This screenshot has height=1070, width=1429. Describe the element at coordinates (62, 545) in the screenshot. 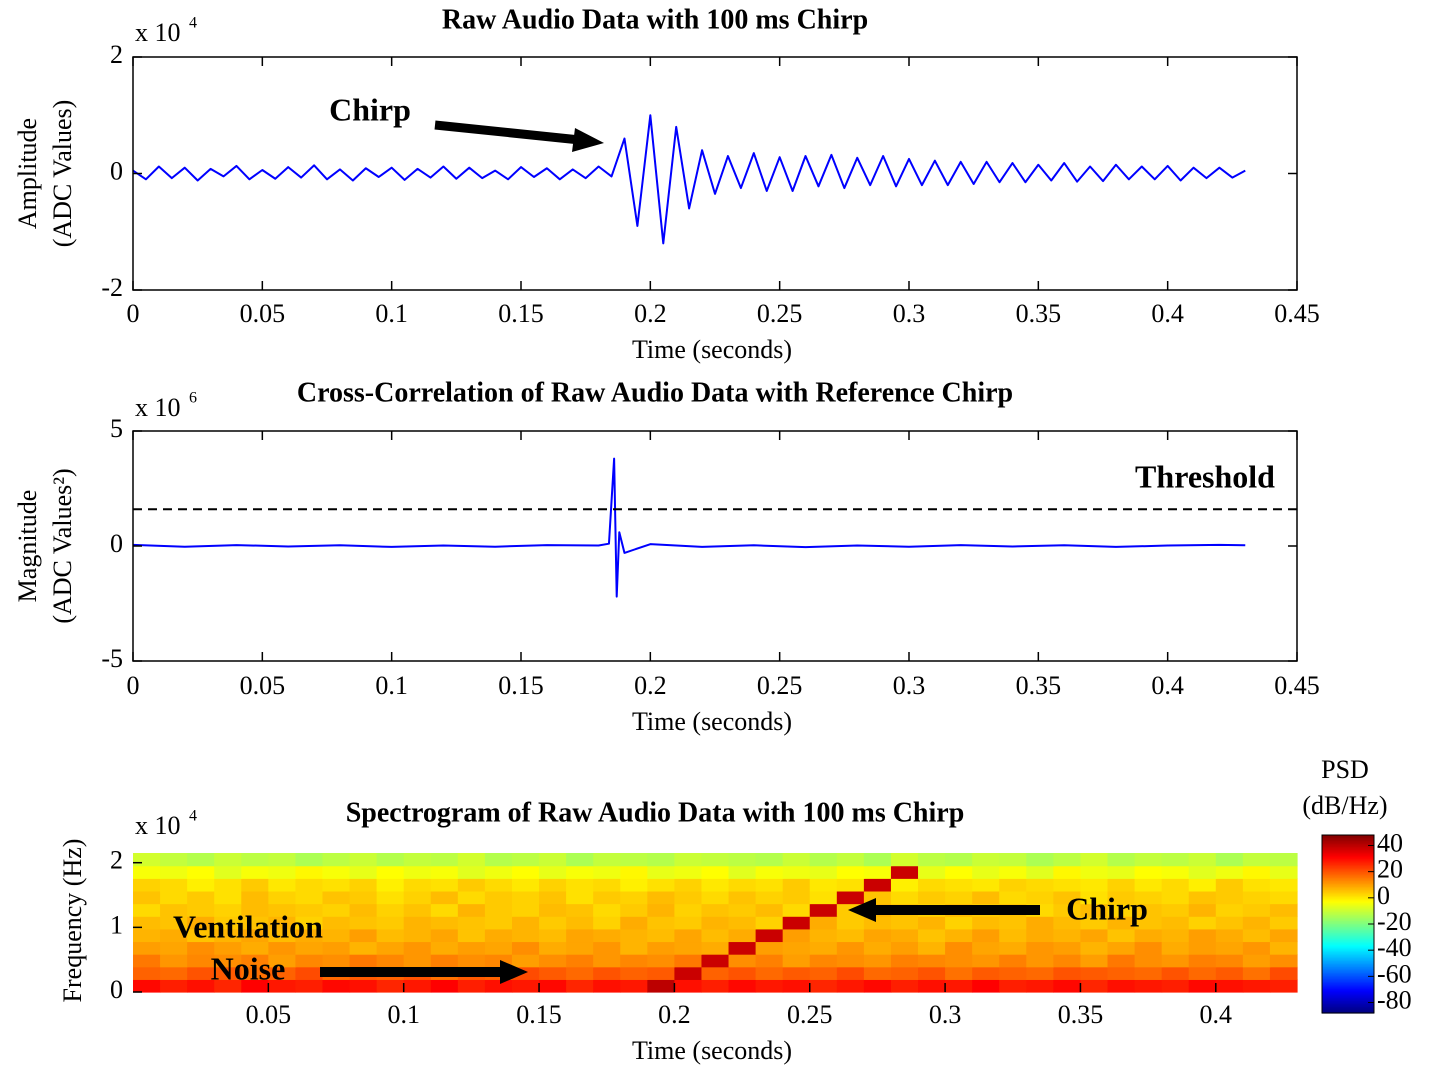

I see `y-axis-label: (ADC Values²)` at that location.